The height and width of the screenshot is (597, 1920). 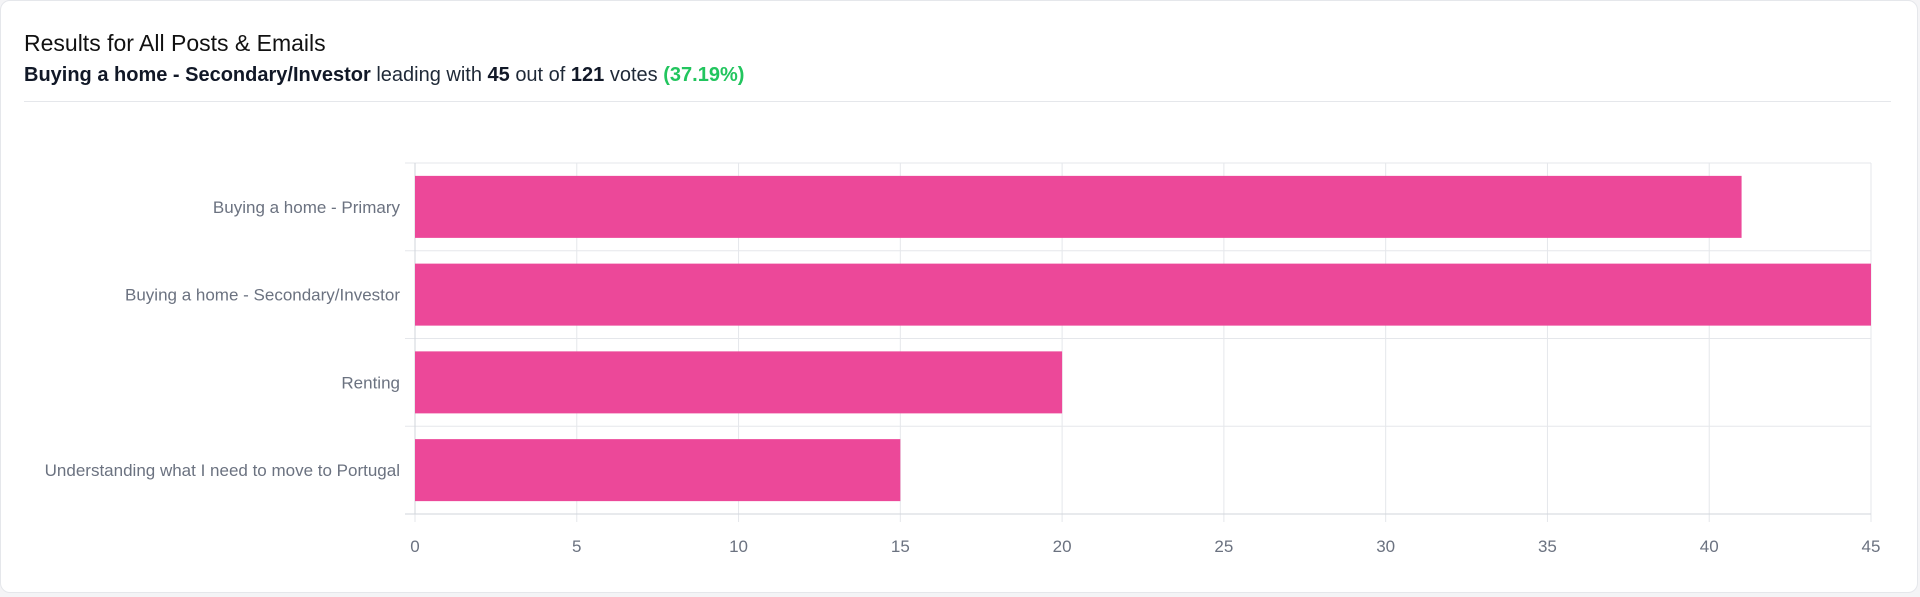 I want to click on leader-votes: 45, so click(x=498, y=75).